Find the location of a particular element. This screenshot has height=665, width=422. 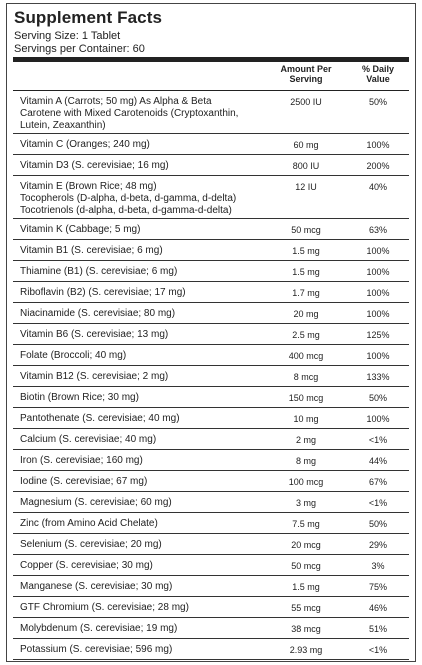

nutrient-name: Vitamin C (Oranges; 240 mg) is located at coordinates (145, 145).